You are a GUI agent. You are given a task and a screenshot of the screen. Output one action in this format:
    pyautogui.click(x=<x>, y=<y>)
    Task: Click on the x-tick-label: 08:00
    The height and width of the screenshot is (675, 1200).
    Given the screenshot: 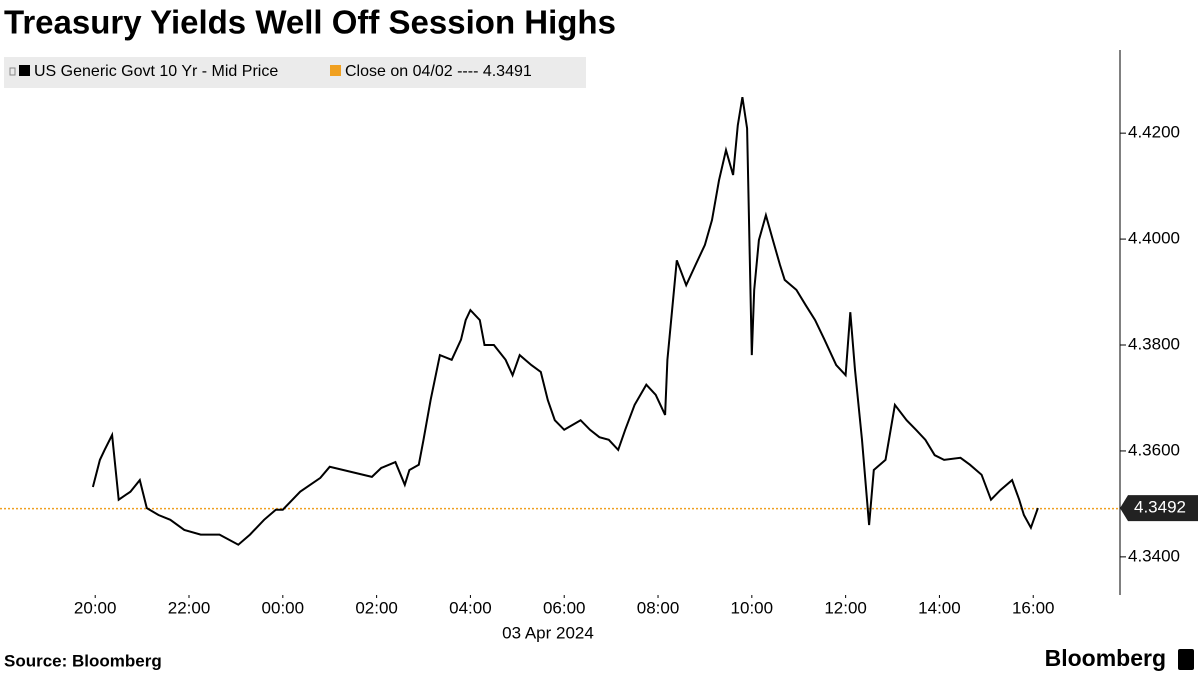 What is the action you would take?
    pyautogui.click(x=658, y=607)
    